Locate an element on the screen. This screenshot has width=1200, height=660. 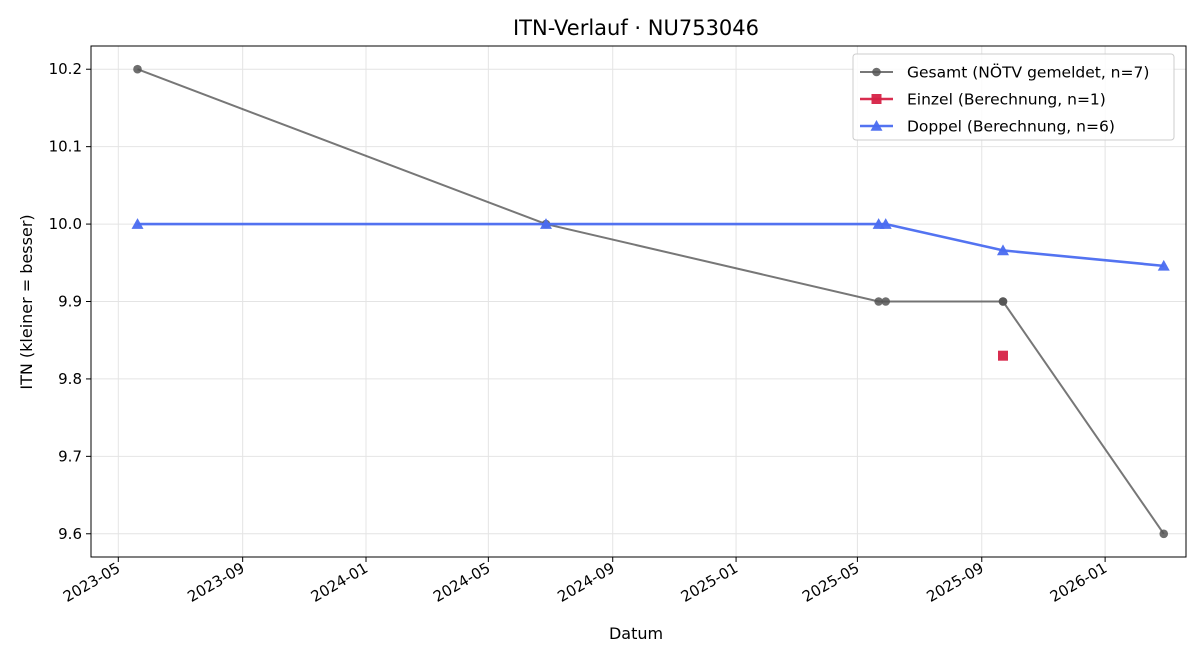
y-tick-label: 9.9 is located at coordinates (70, 302).